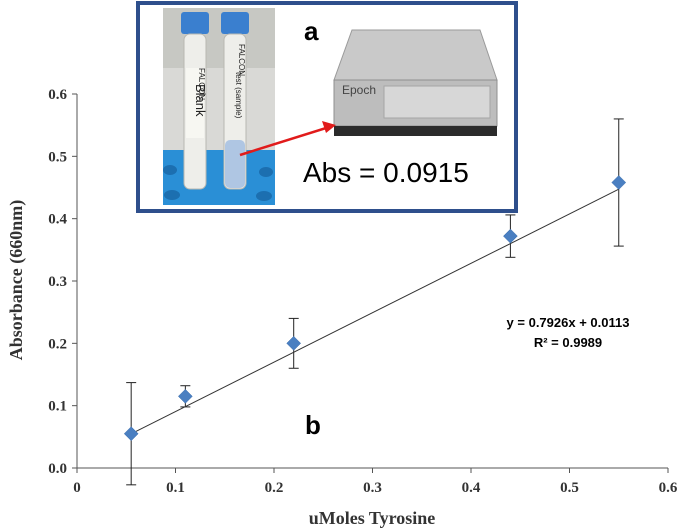 The height and width of the screenshot is (531, 685). I want to click on red-arrow-line, so click(283, 141).